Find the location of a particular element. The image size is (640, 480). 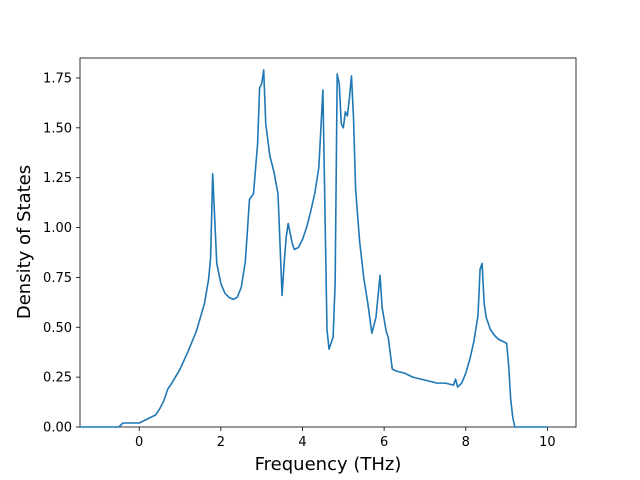

y-axis-label: Density of States is located at coordinates (24, 242).